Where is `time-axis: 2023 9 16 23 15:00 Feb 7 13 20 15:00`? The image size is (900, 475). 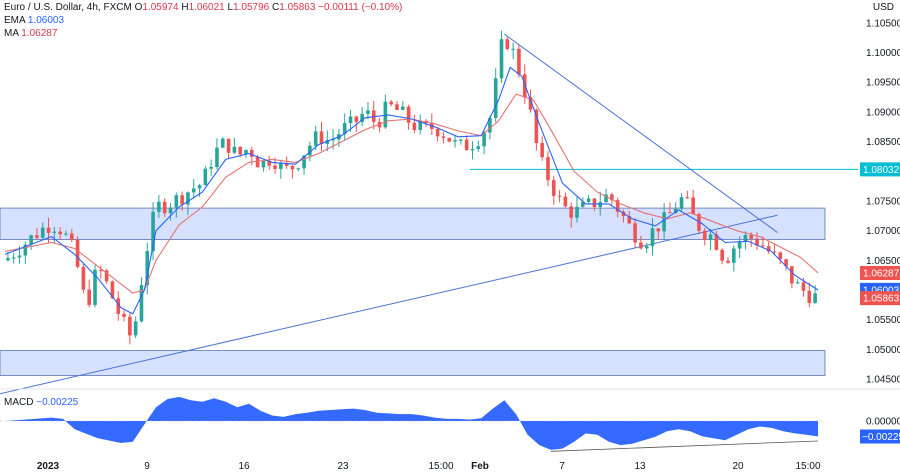
time-axis: 2023 9 16 23 15:00 Feb 7 13 20 15:00 is located at coordinates (429, 466).